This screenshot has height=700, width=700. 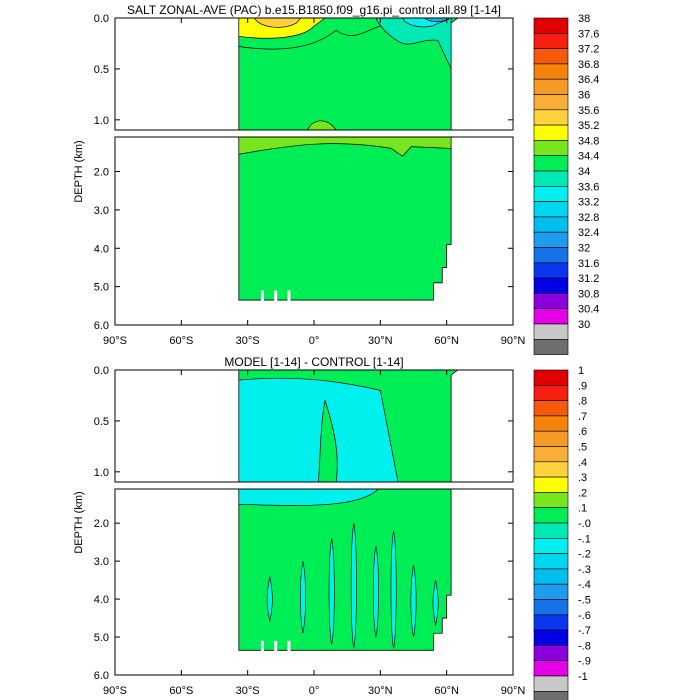 I want to click on colorbar-label: 33.2, so click(x=588, y=203).